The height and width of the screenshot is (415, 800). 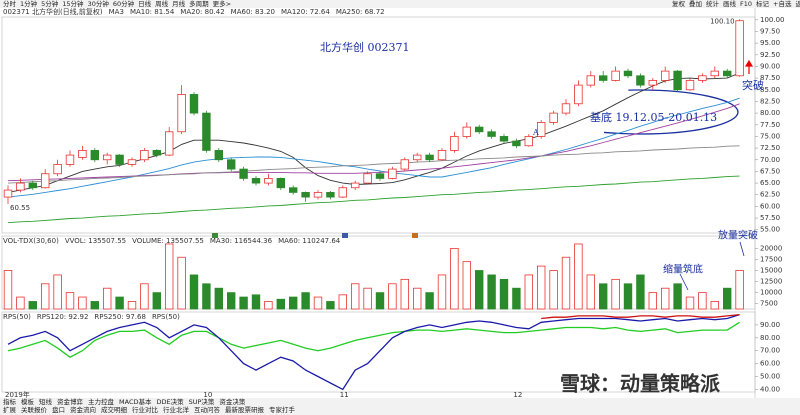 What do you see at coordinates (315, 235) in the screenshot?
I see `signal-markers` at bounding box center [315, 235].